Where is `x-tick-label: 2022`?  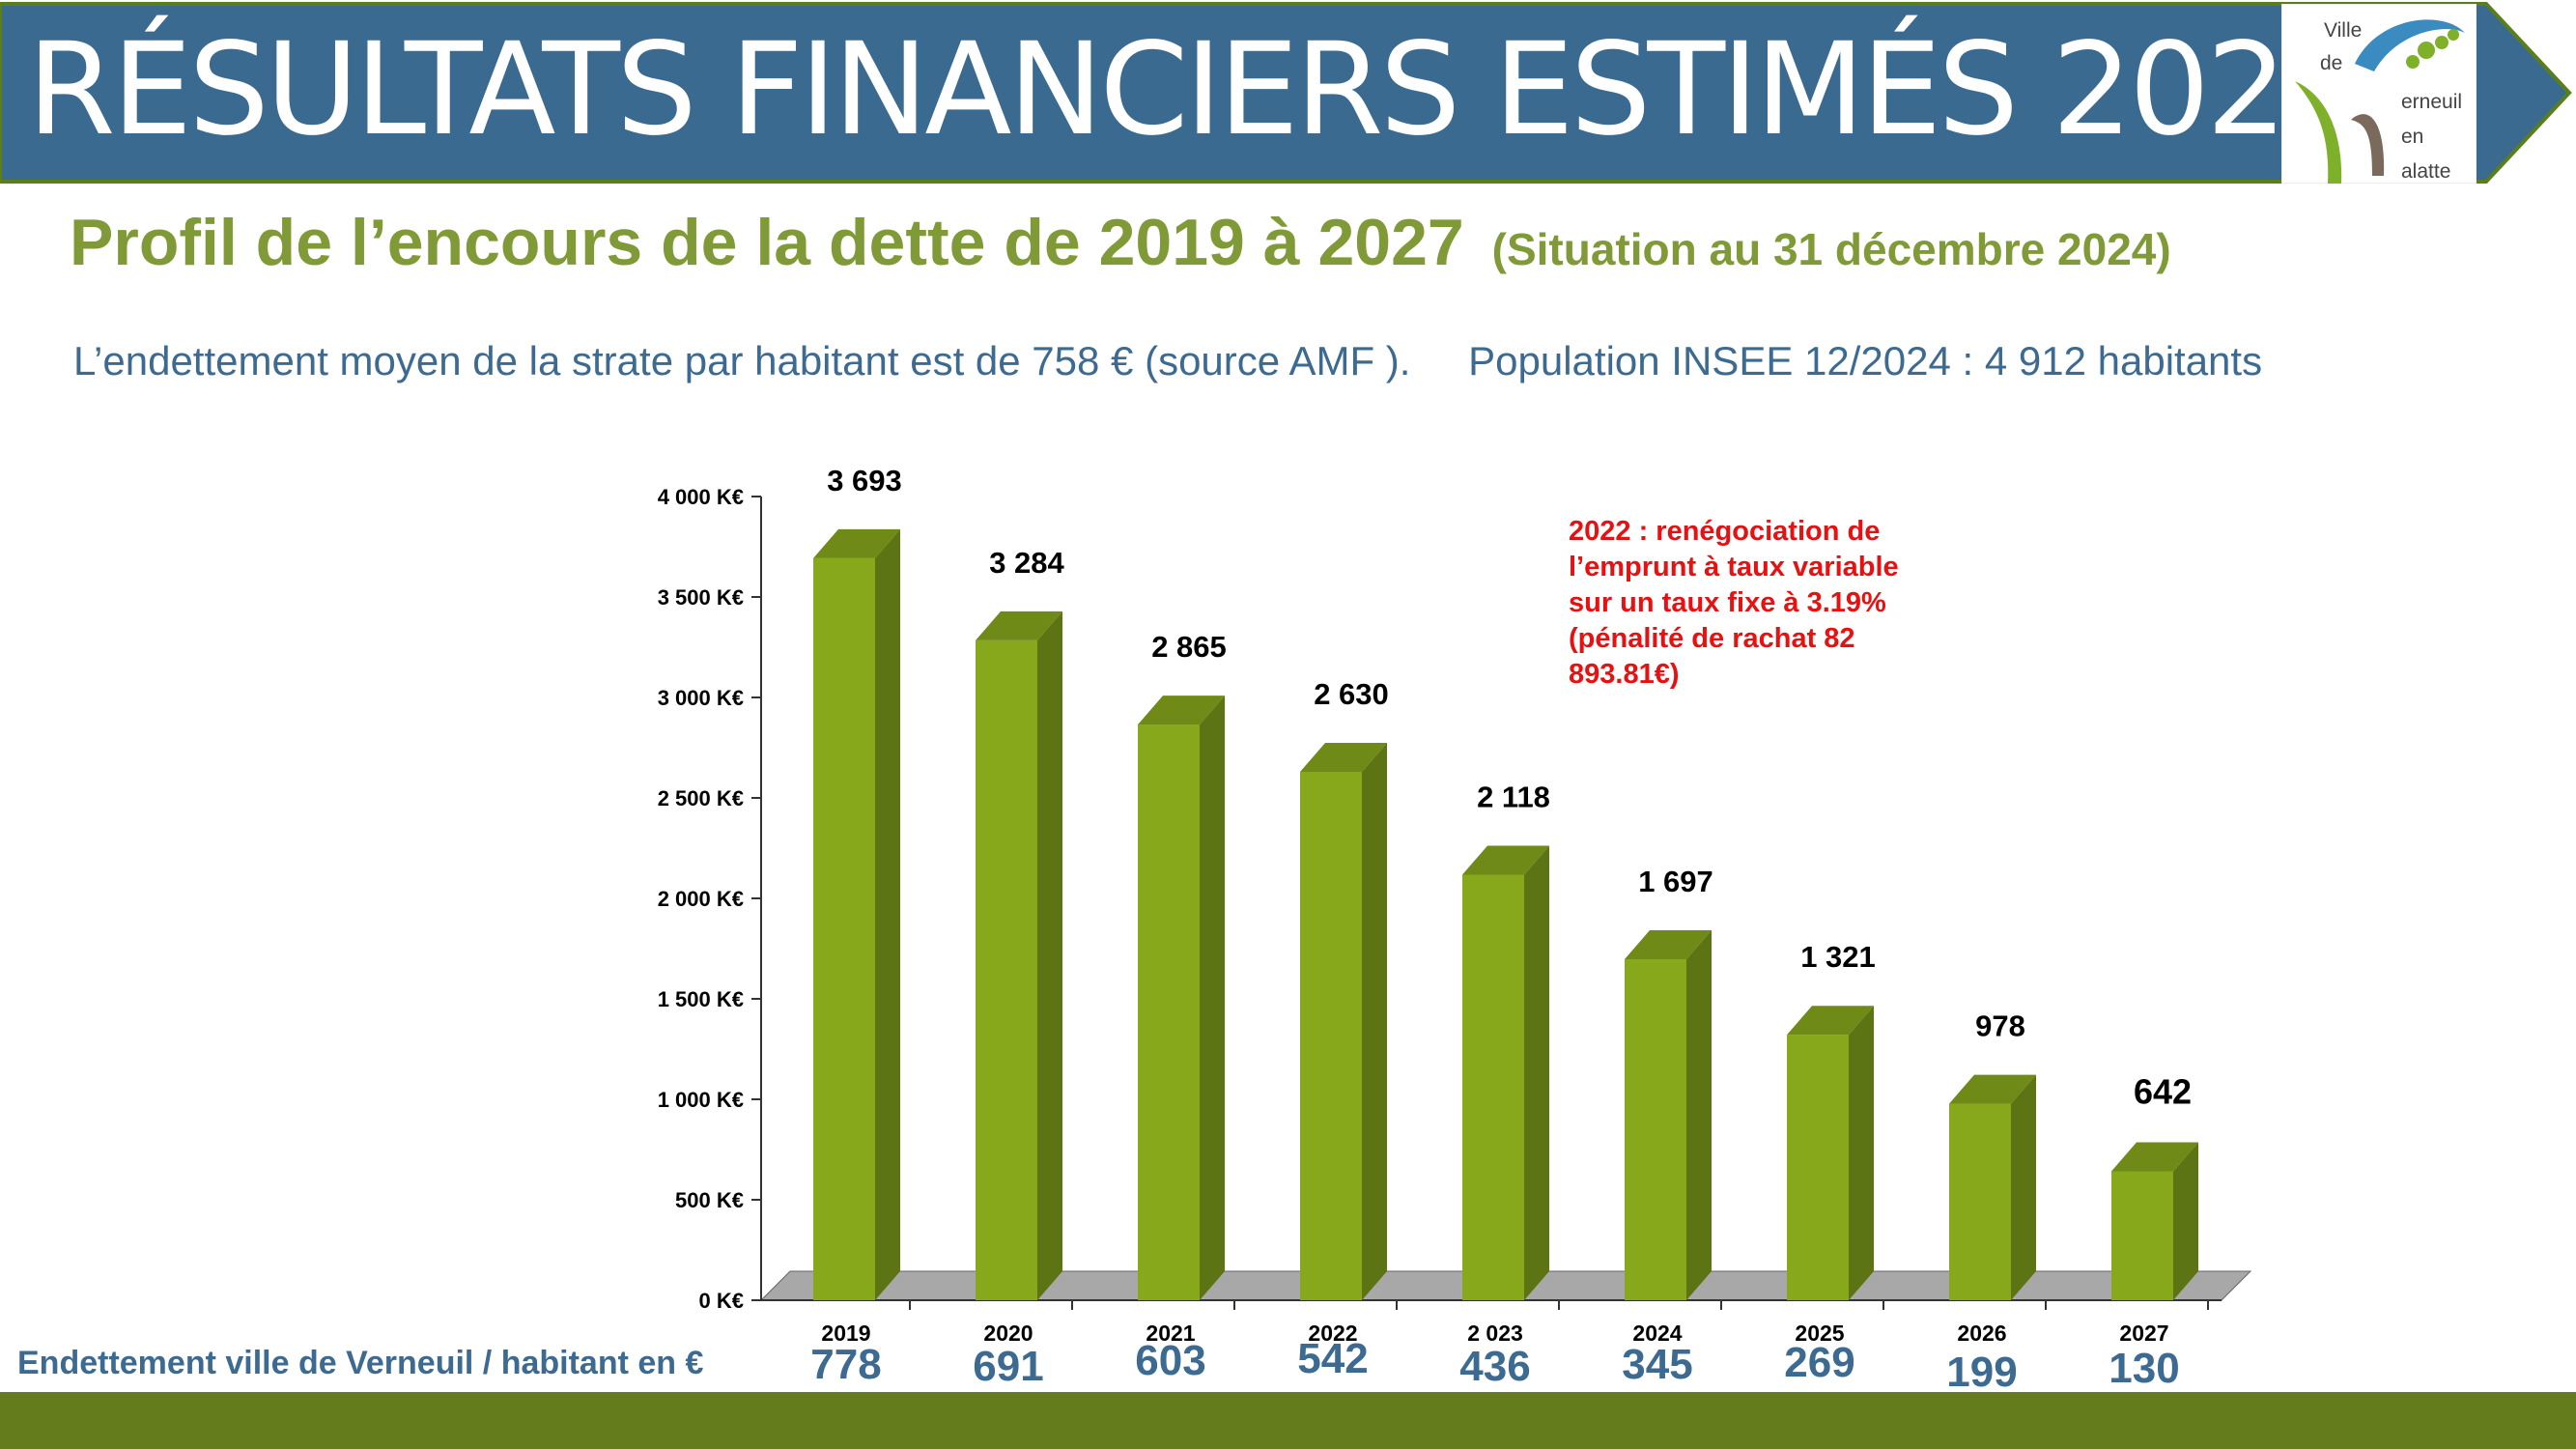 x-tick-label: 2022 is located at coordinates (1332, 1333).